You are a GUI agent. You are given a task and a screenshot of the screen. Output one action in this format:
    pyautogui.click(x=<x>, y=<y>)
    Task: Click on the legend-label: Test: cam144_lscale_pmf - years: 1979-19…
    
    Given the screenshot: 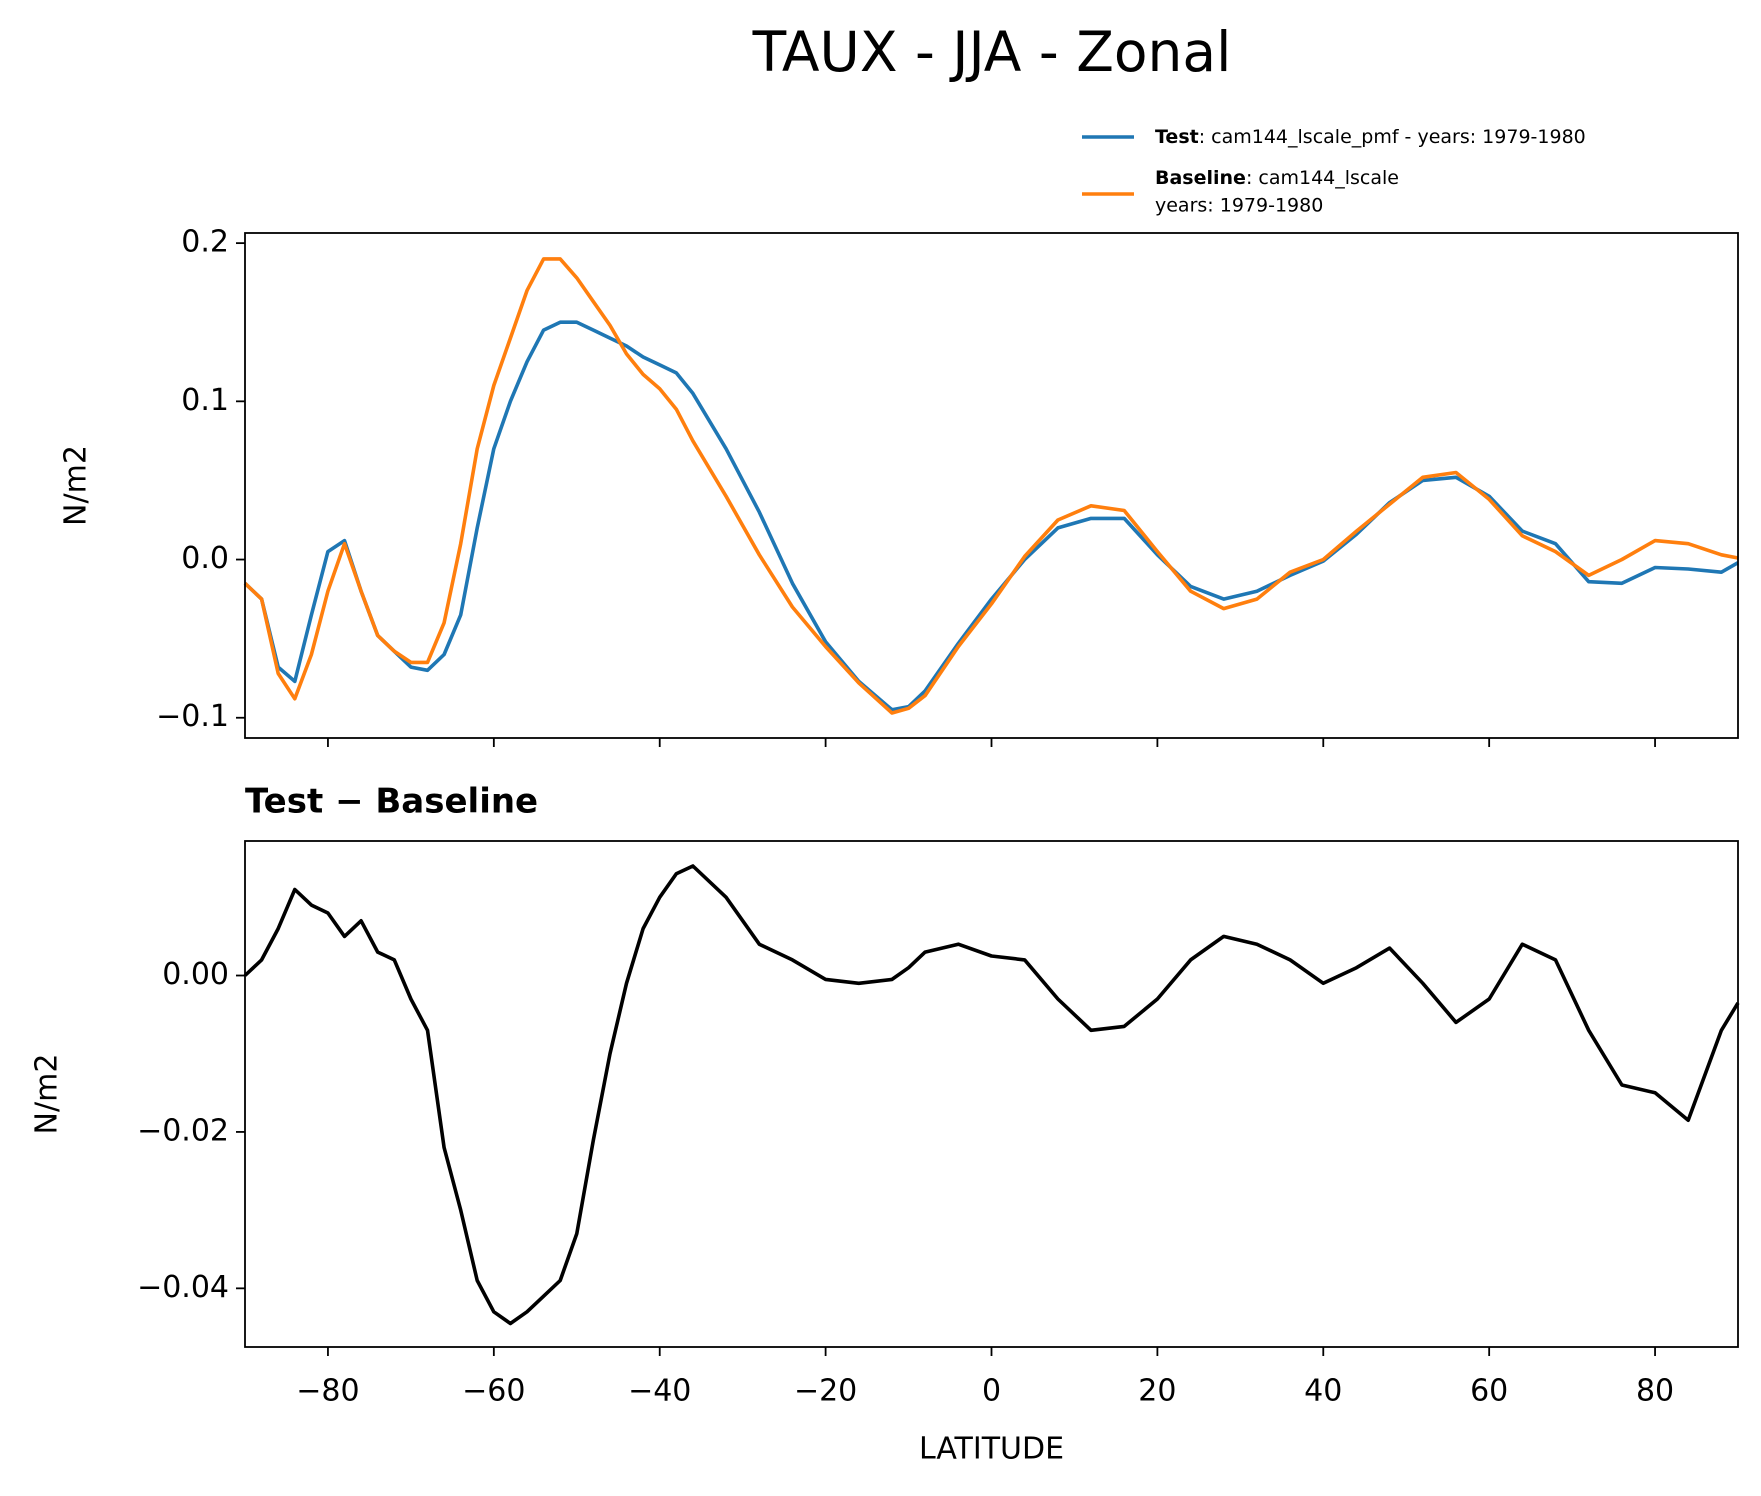 What is the action you would take?
    pyautogui.click(x=1370, y=137)
    